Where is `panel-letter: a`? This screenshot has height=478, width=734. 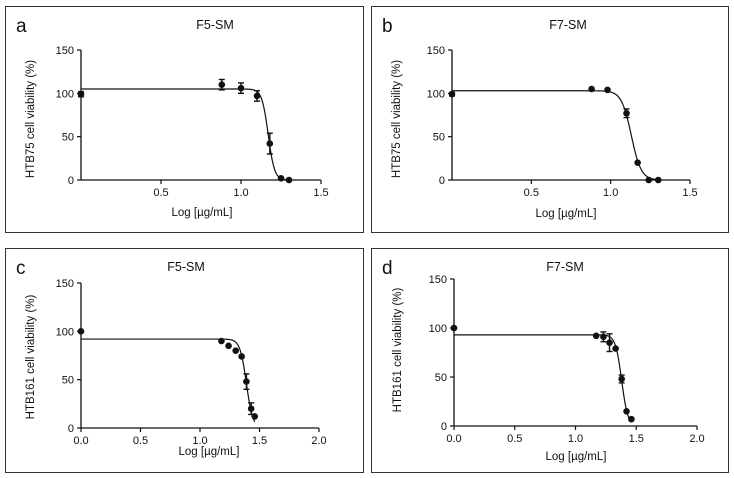
panel-letter: a is located at coordinates (21, 26).